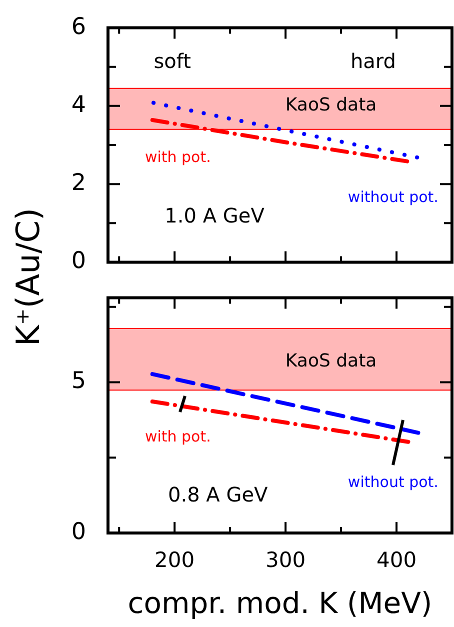 The image size is (454, 627). What do you see at coordinates (78, 27) in the screenshot?
I see `y-tick-label: 6` at bounding box center [78, 27].